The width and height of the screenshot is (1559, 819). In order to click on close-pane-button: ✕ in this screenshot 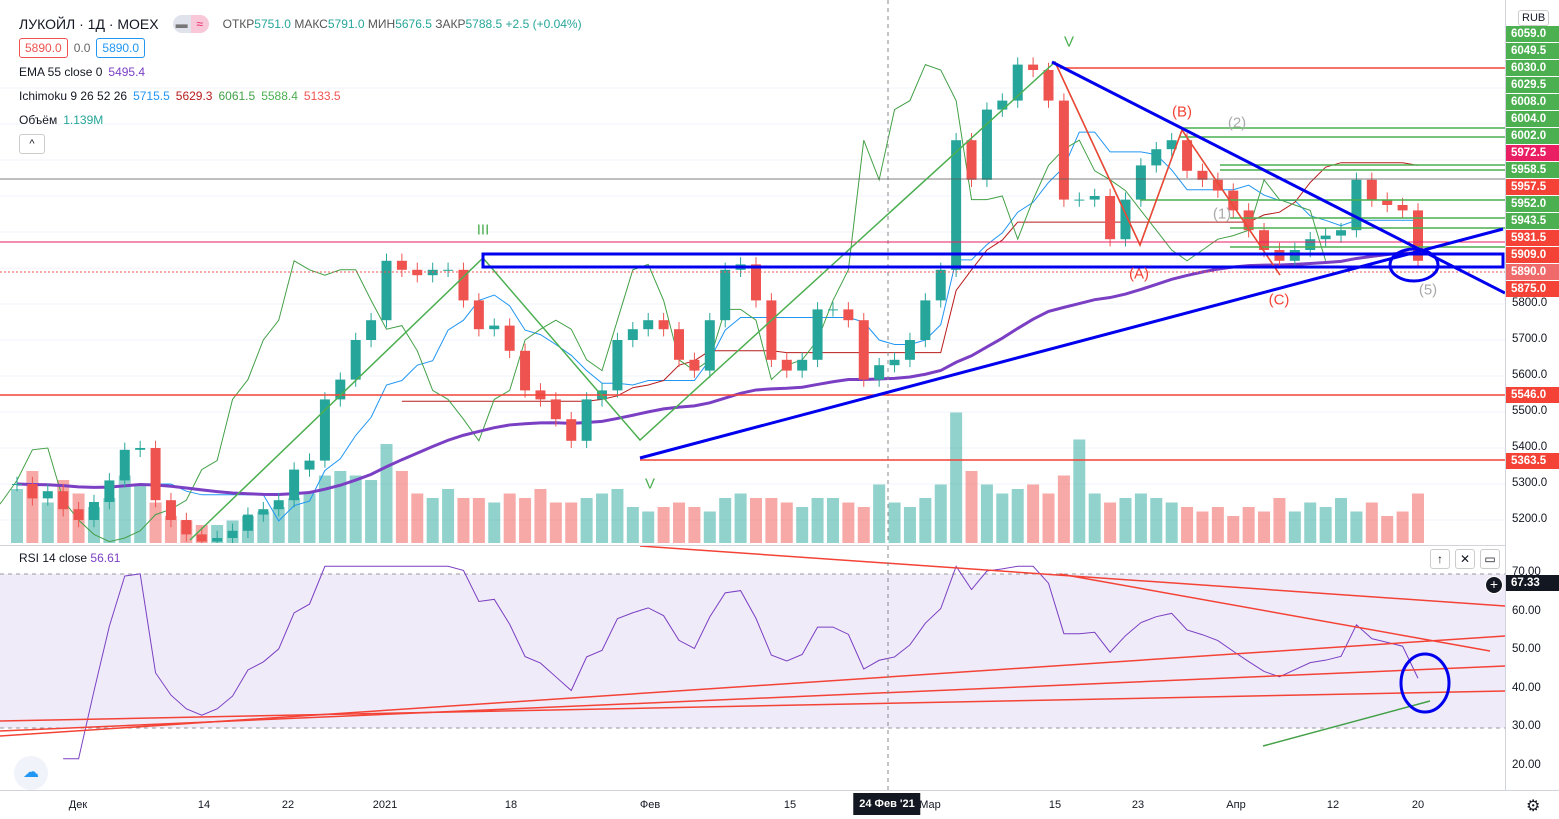, I will do `click(1465, 559)`.